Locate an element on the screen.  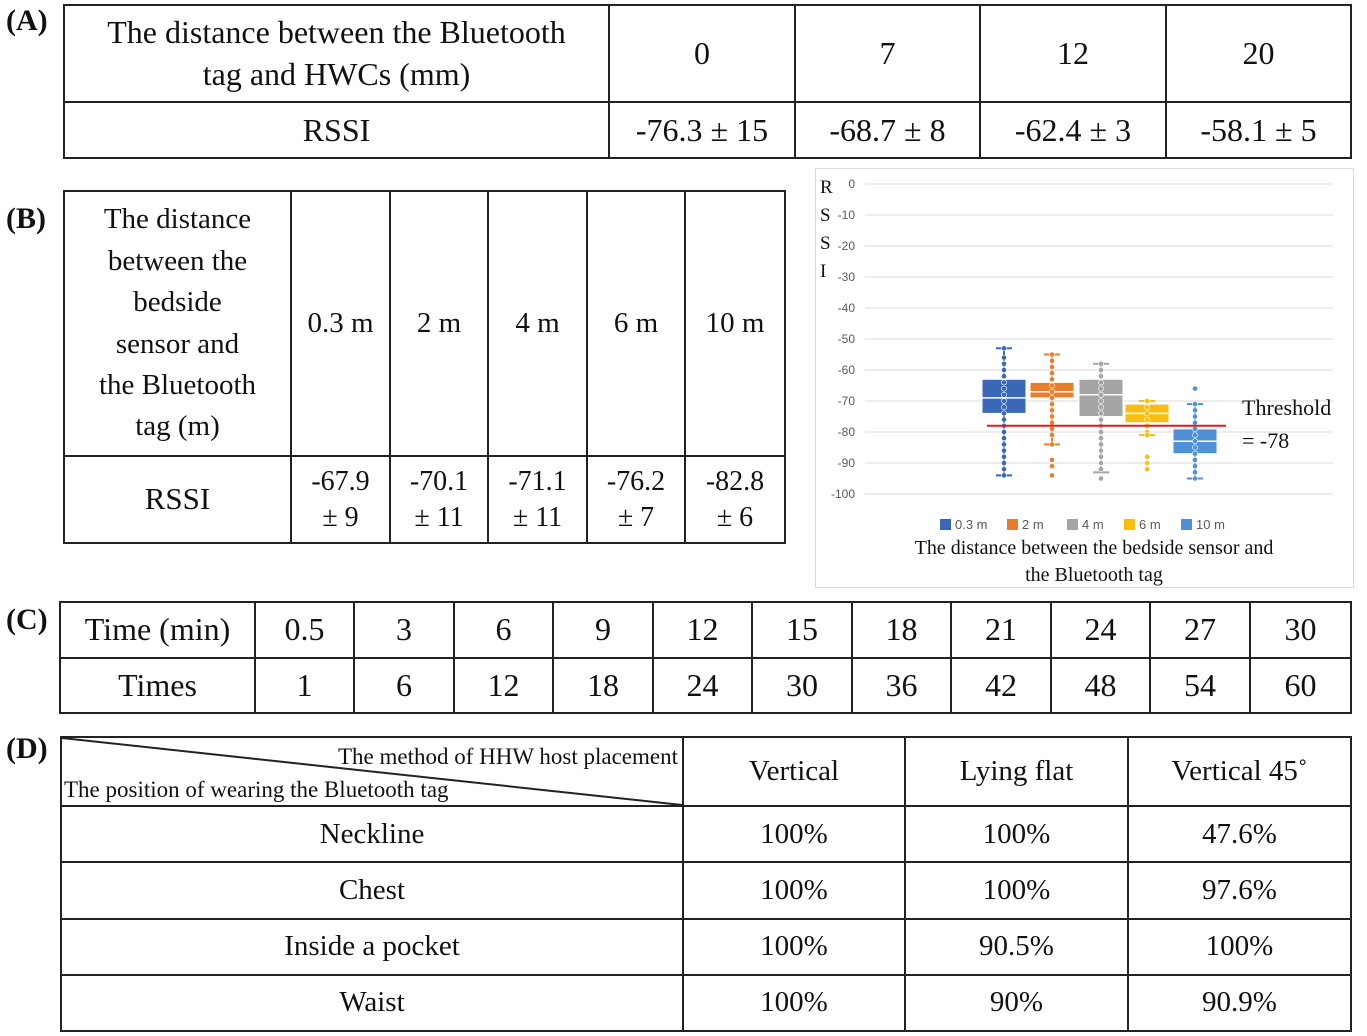
table-d-row: Waist 100% 90% 90.9% is located at coordinates (706, 1003).